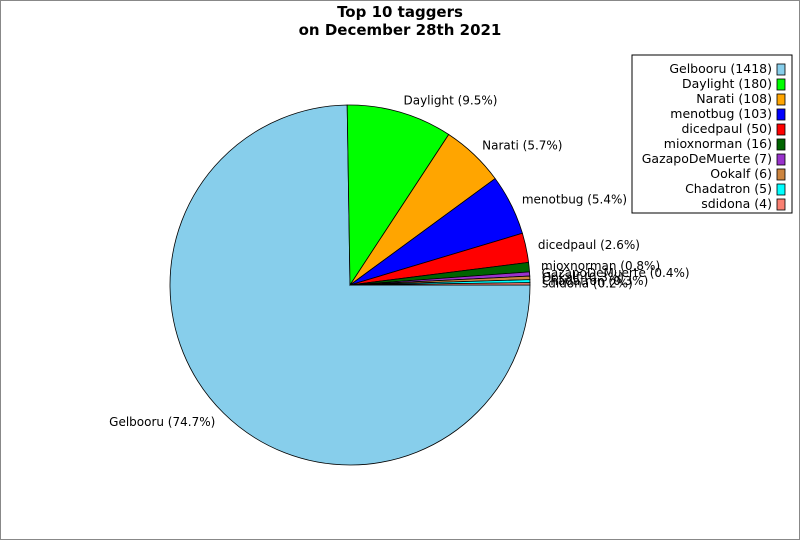  What do you see at coordinates (450, 101) in the screenshot?
I see `slice-label-daylight: Daylight (9.5%)` at bounding box center [450, 101].